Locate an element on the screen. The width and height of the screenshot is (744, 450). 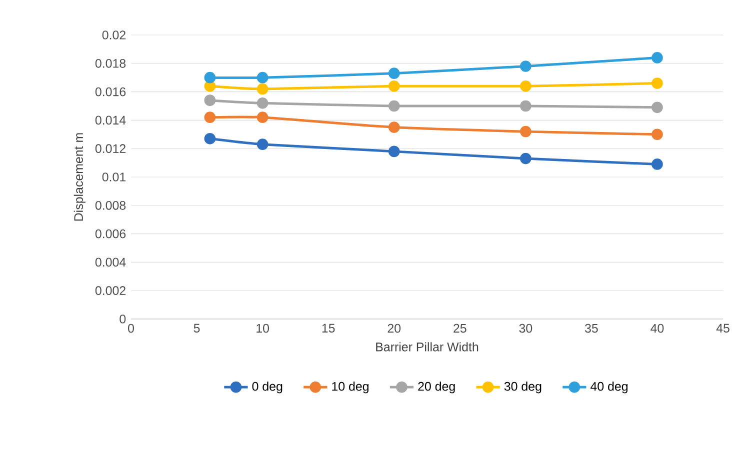
legend-label: 20 deg is located at coordinates (436, 388).